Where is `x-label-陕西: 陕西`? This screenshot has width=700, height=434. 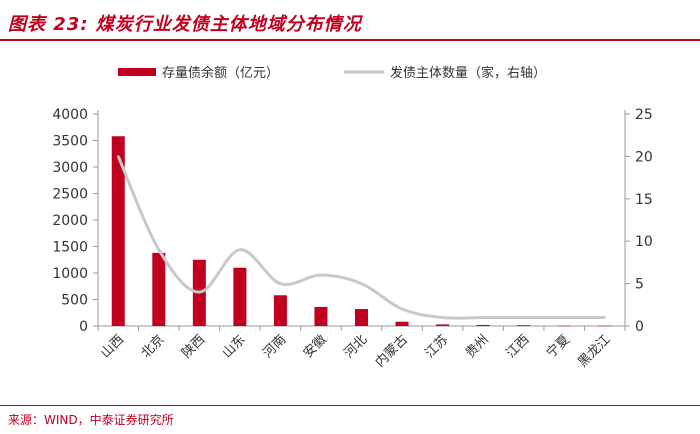 x-label-陕西: 陕西 is located at coordinates (193, 346).